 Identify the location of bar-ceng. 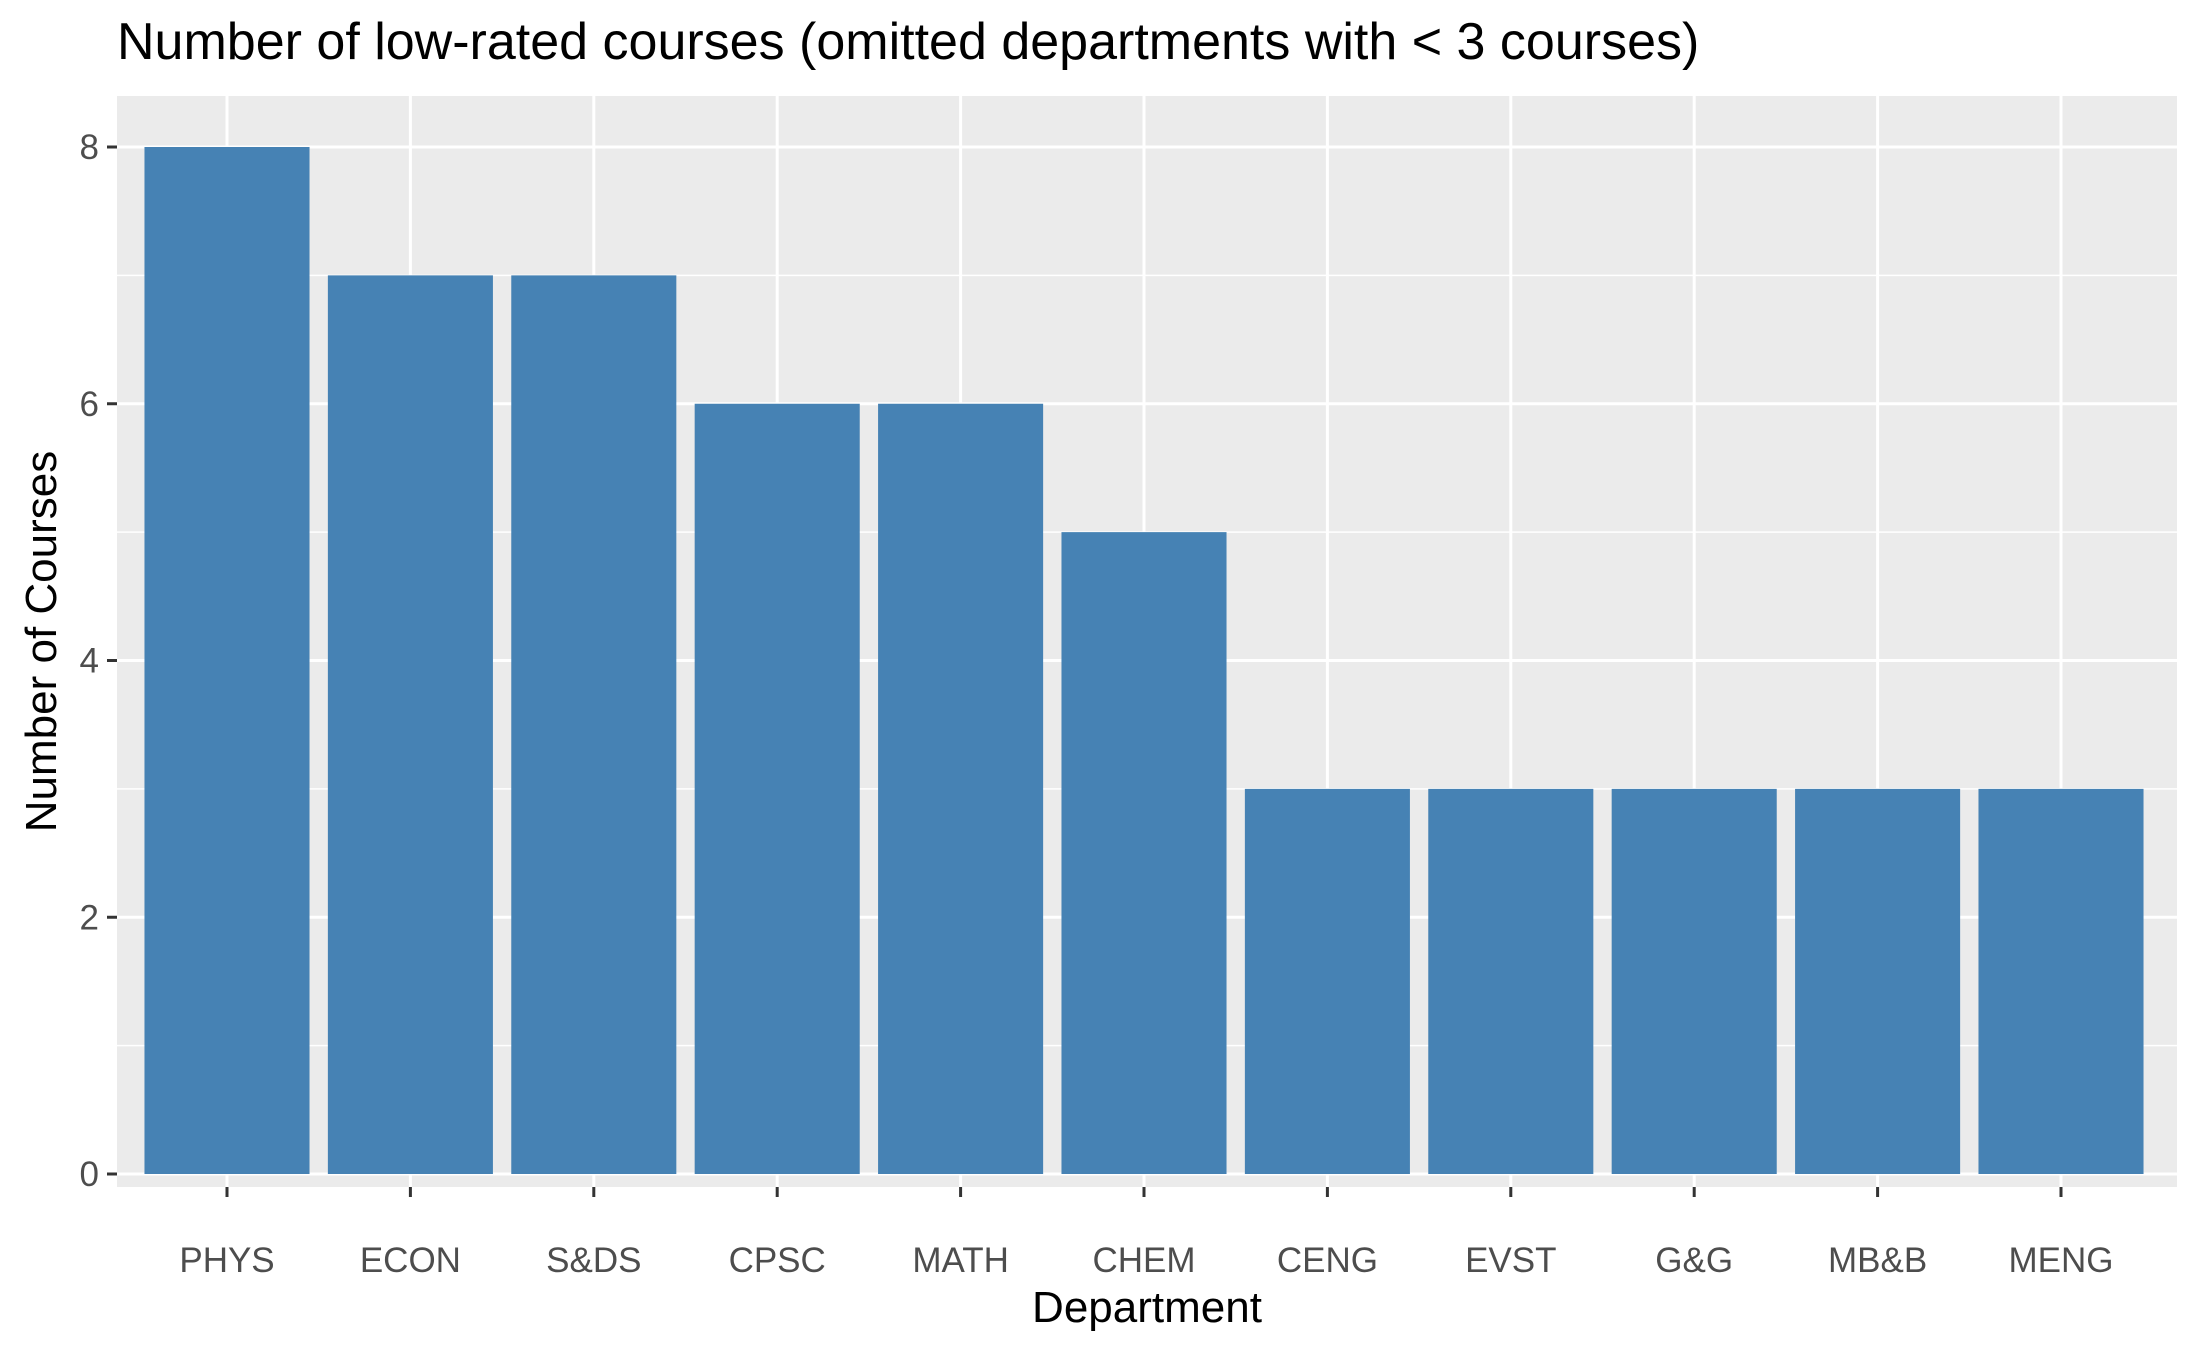
(1327, 981).